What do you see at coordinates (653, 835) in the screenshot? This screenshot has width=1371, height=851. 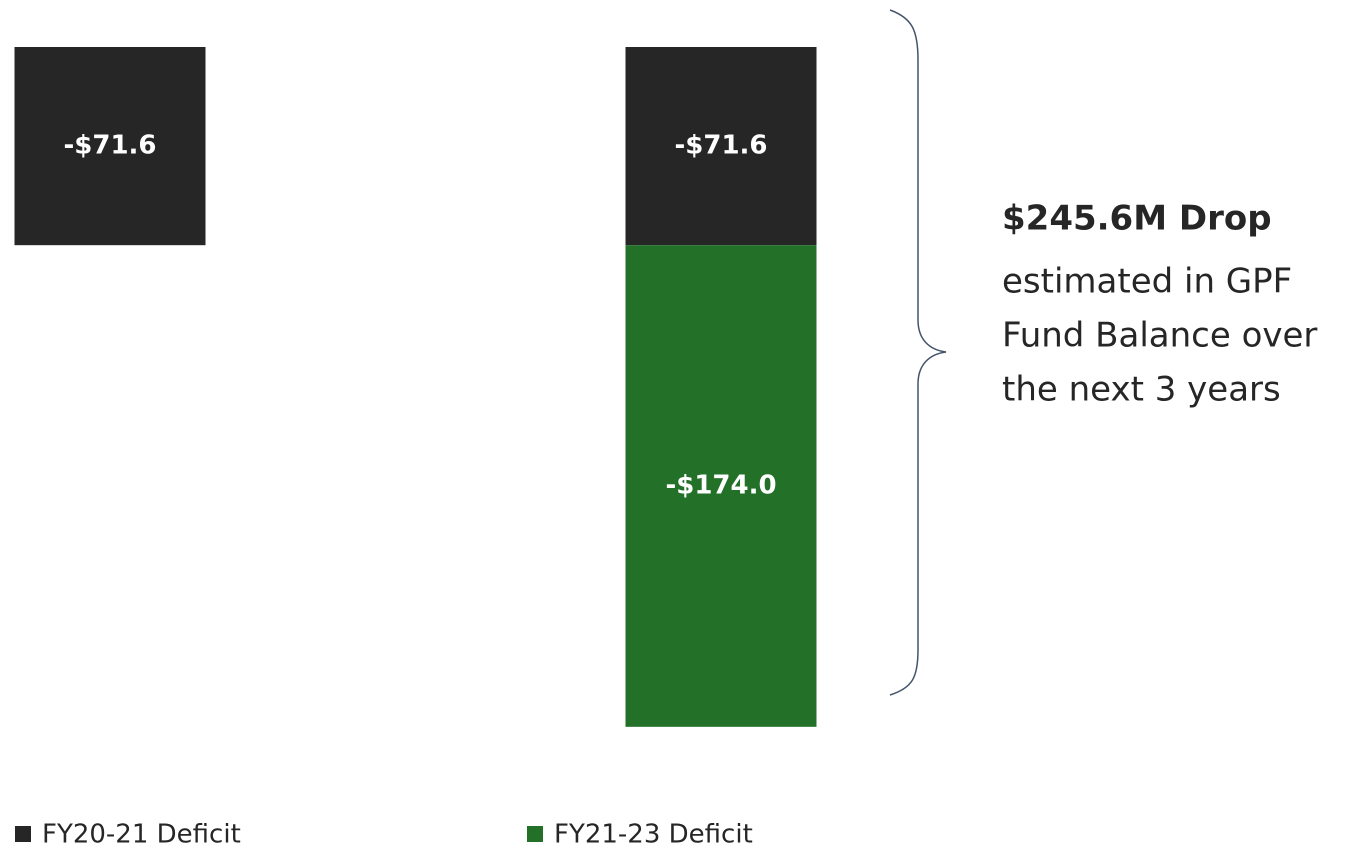 I see `legend-label: FY21-23 Deficit` at bounding box center [653, 835].